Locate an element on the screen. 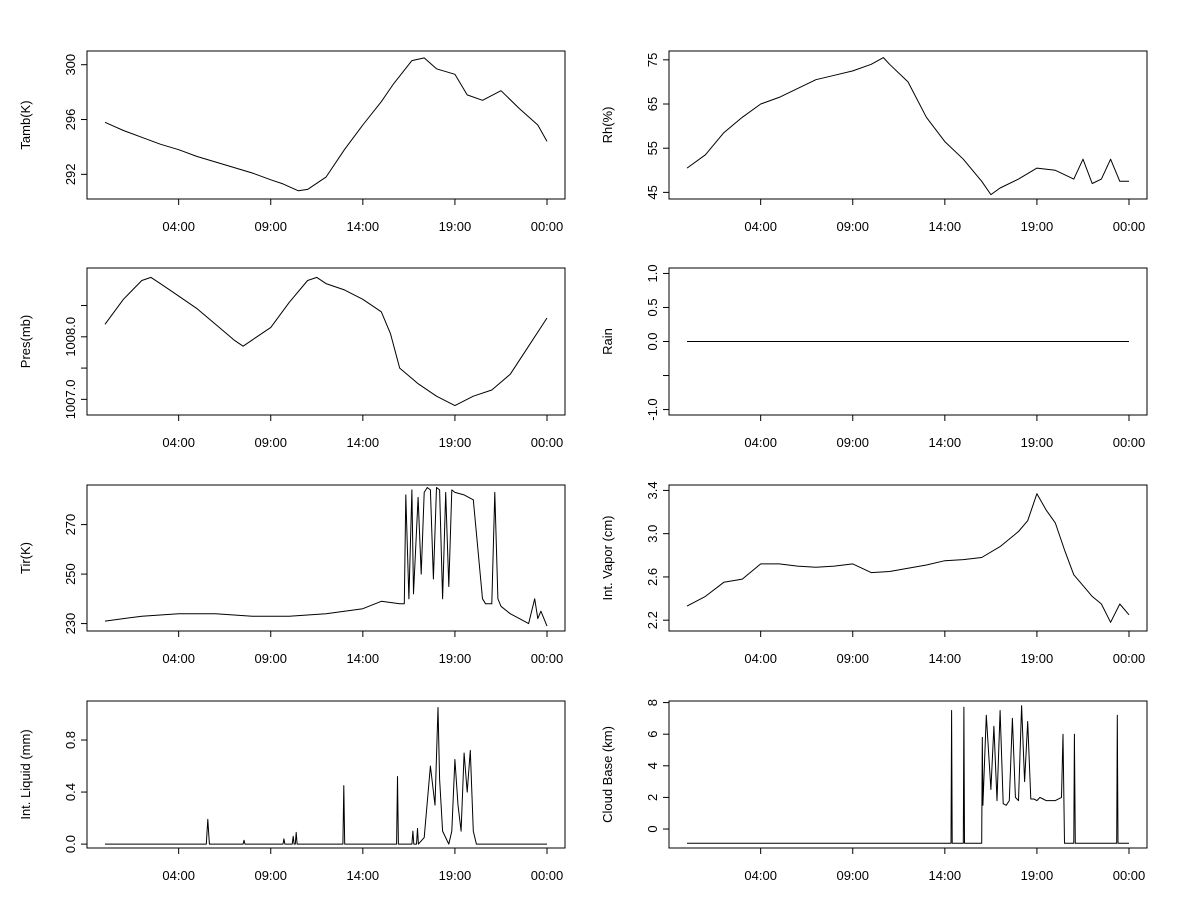 The image size is (1200, 900). y-axis-label: Cloud Base (km) is located at coordinates (607, 774).